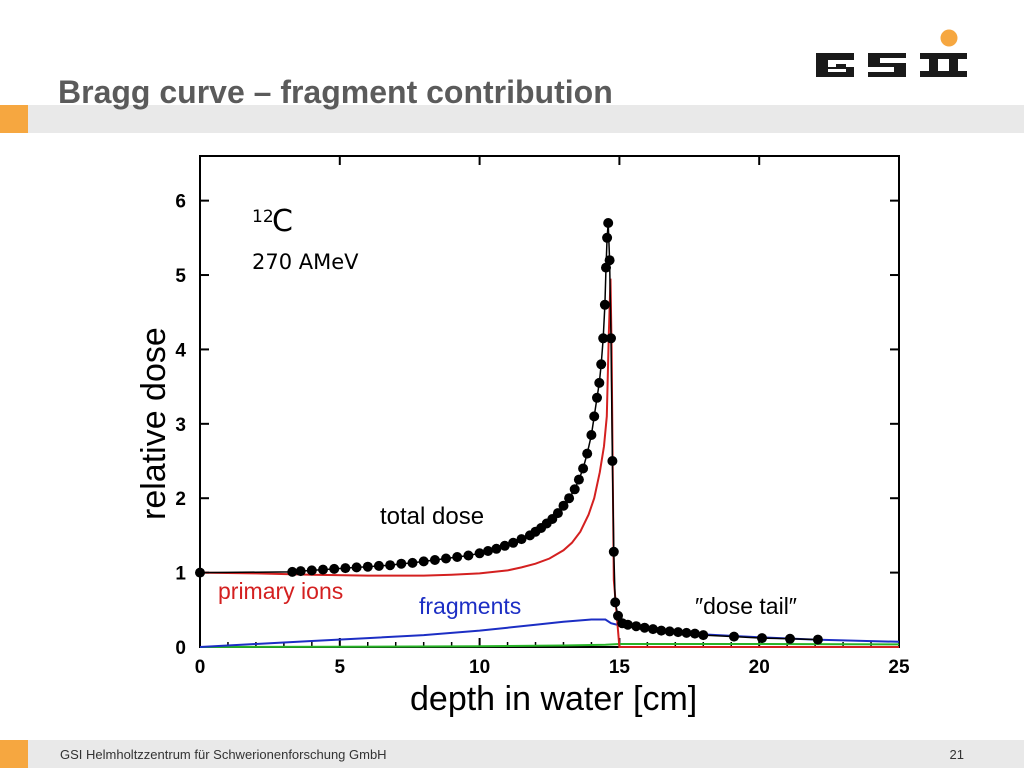  What do you see at coordinates (746, 606) in the screenshot?
I see `dose-tail-label: ″dose tail″` at bounding box center [746, 606].